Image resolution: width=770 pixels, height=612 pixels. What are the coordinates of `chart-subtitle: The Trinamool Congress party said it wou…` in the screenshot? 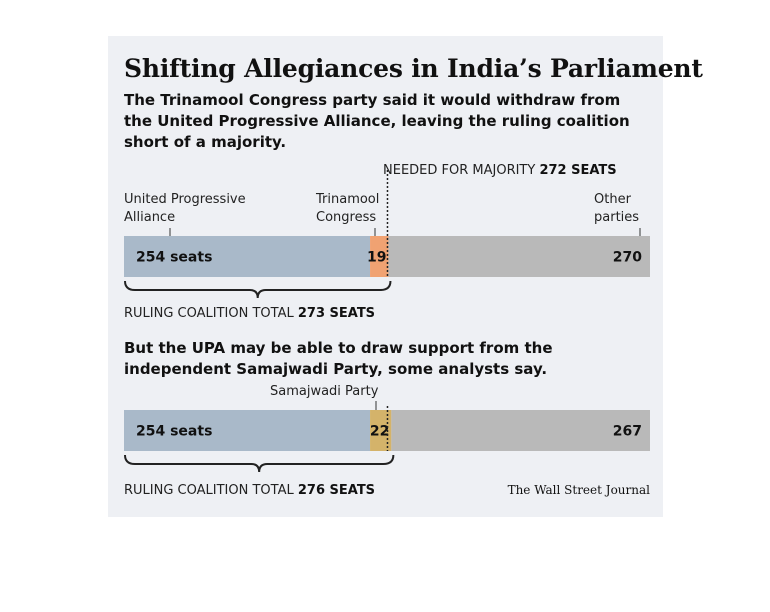 It's located at (377, 121).